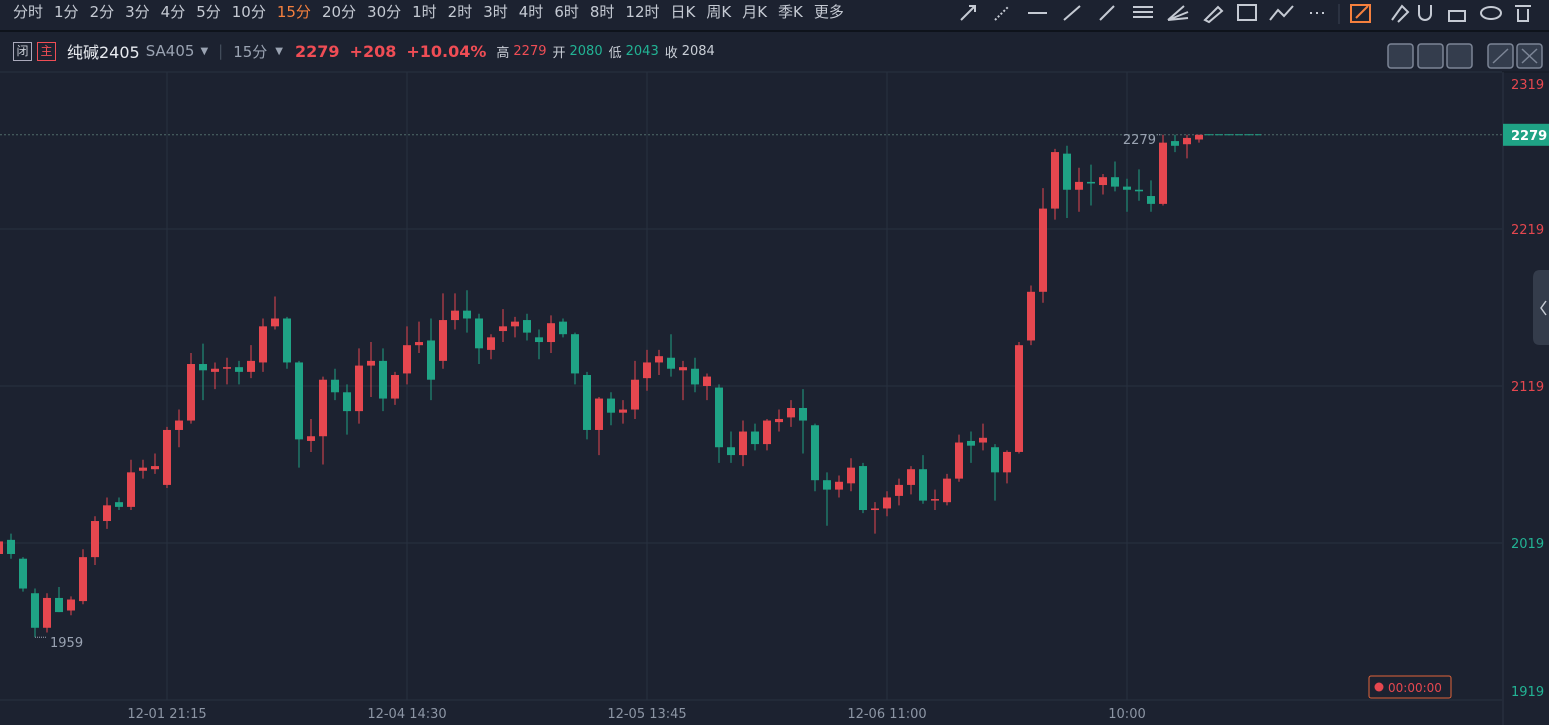 The width and height of the screenshot is (1549, 725). I want to click on period-button: 更多, so click(828, 12).